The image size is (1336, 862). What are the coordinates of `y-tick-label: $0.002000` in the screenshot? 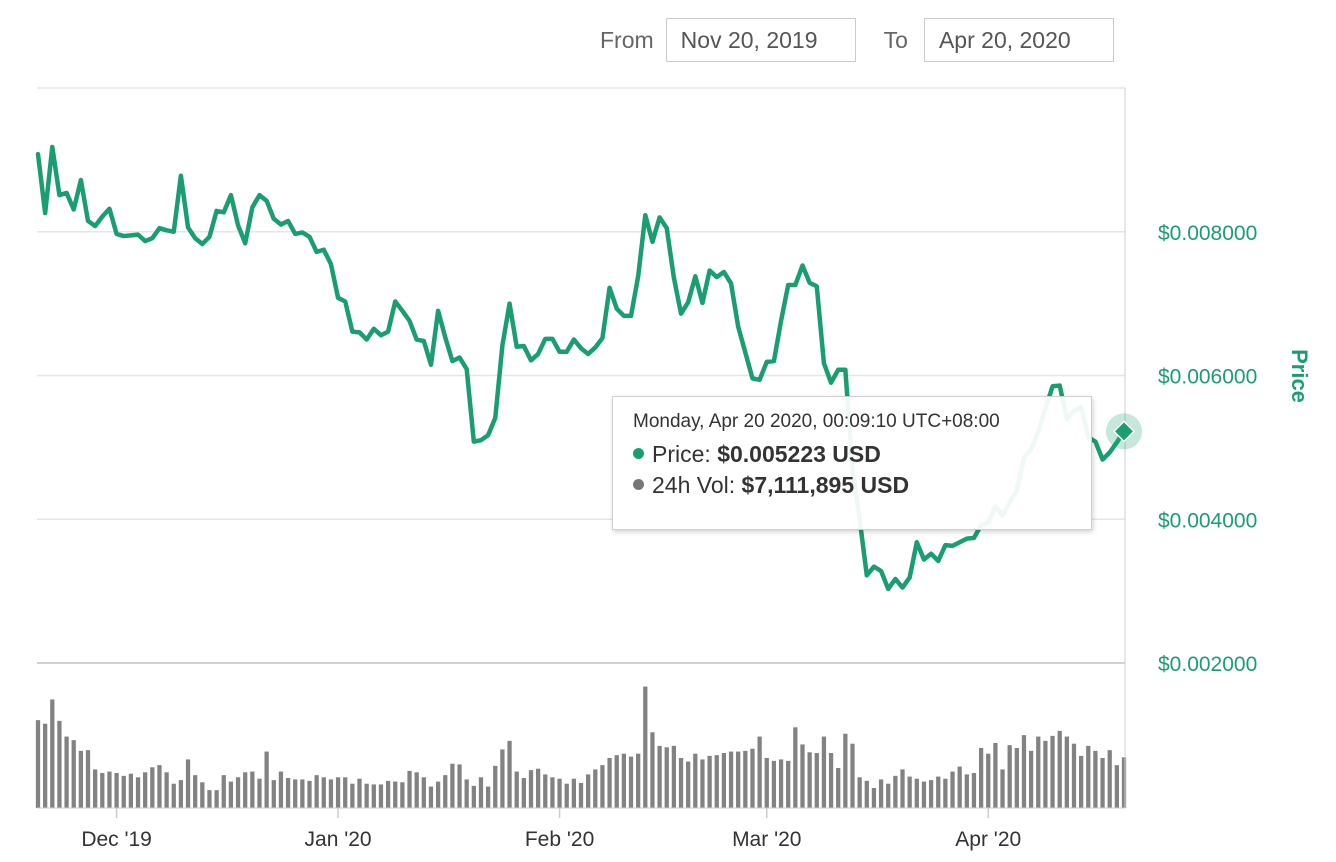 It's located at (1207, 664).